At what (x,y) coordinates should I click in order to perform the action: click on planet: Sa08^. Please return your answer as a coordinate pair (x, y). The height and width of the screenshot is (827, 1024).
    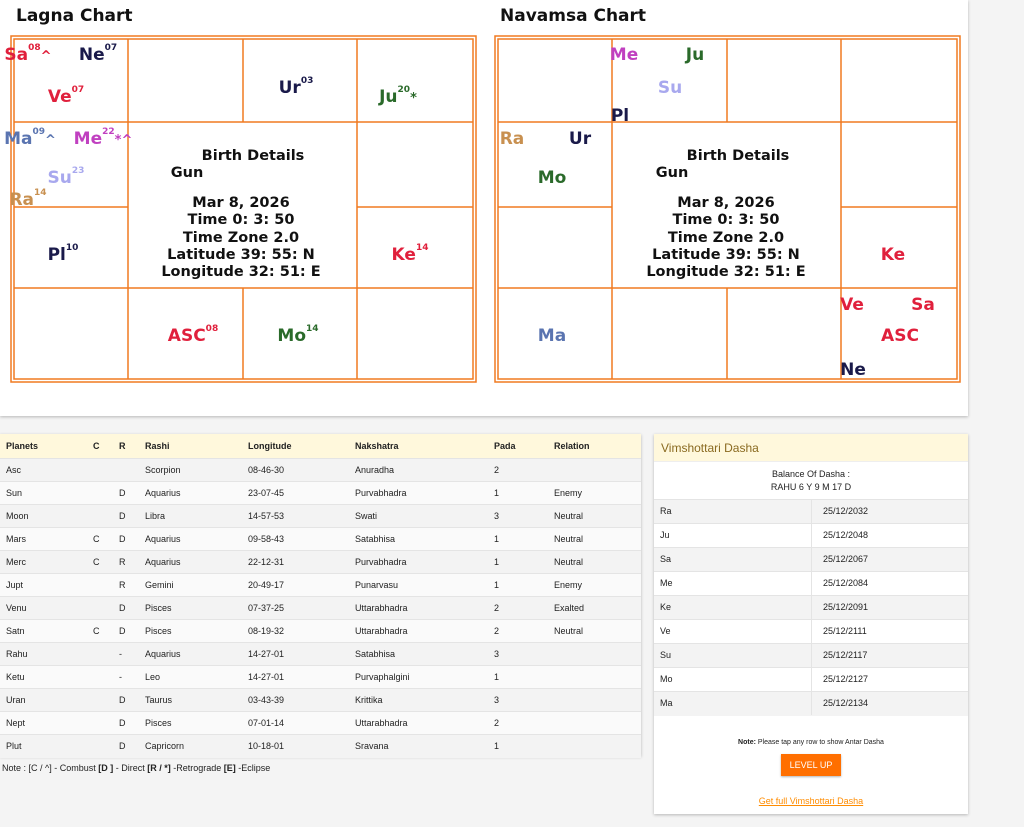
    Looking at the image, I should click on (27, 54).